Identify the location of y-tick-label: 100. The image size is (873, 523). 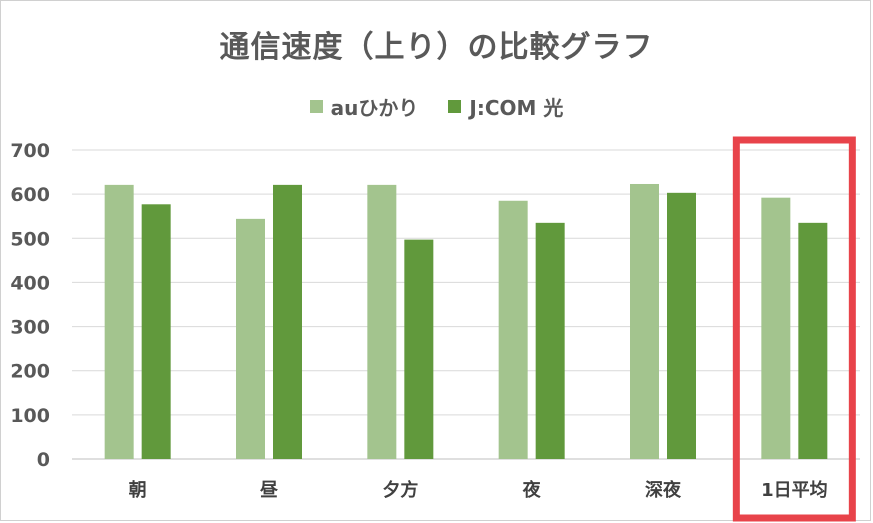
(30, 416).